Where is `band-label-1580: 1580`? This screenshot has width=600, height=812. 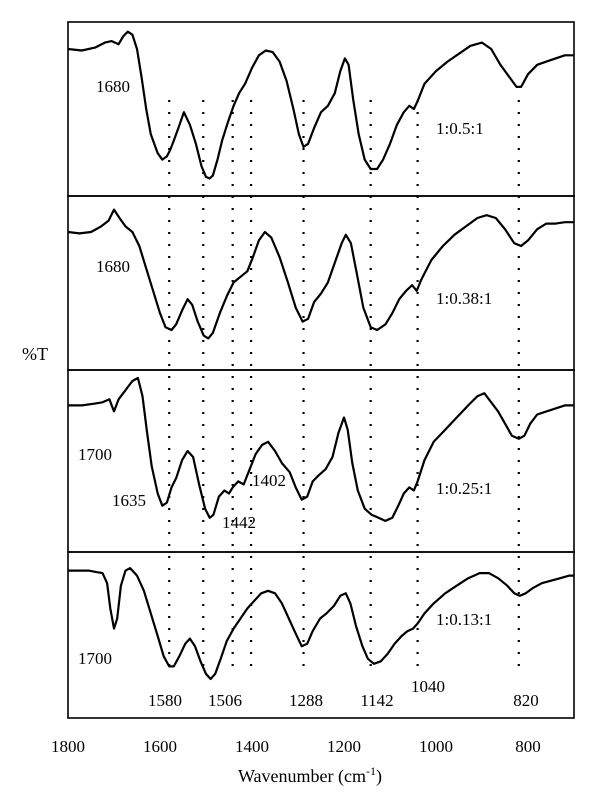 band-label-1580: 1580 is located at coordinates (165, 700).